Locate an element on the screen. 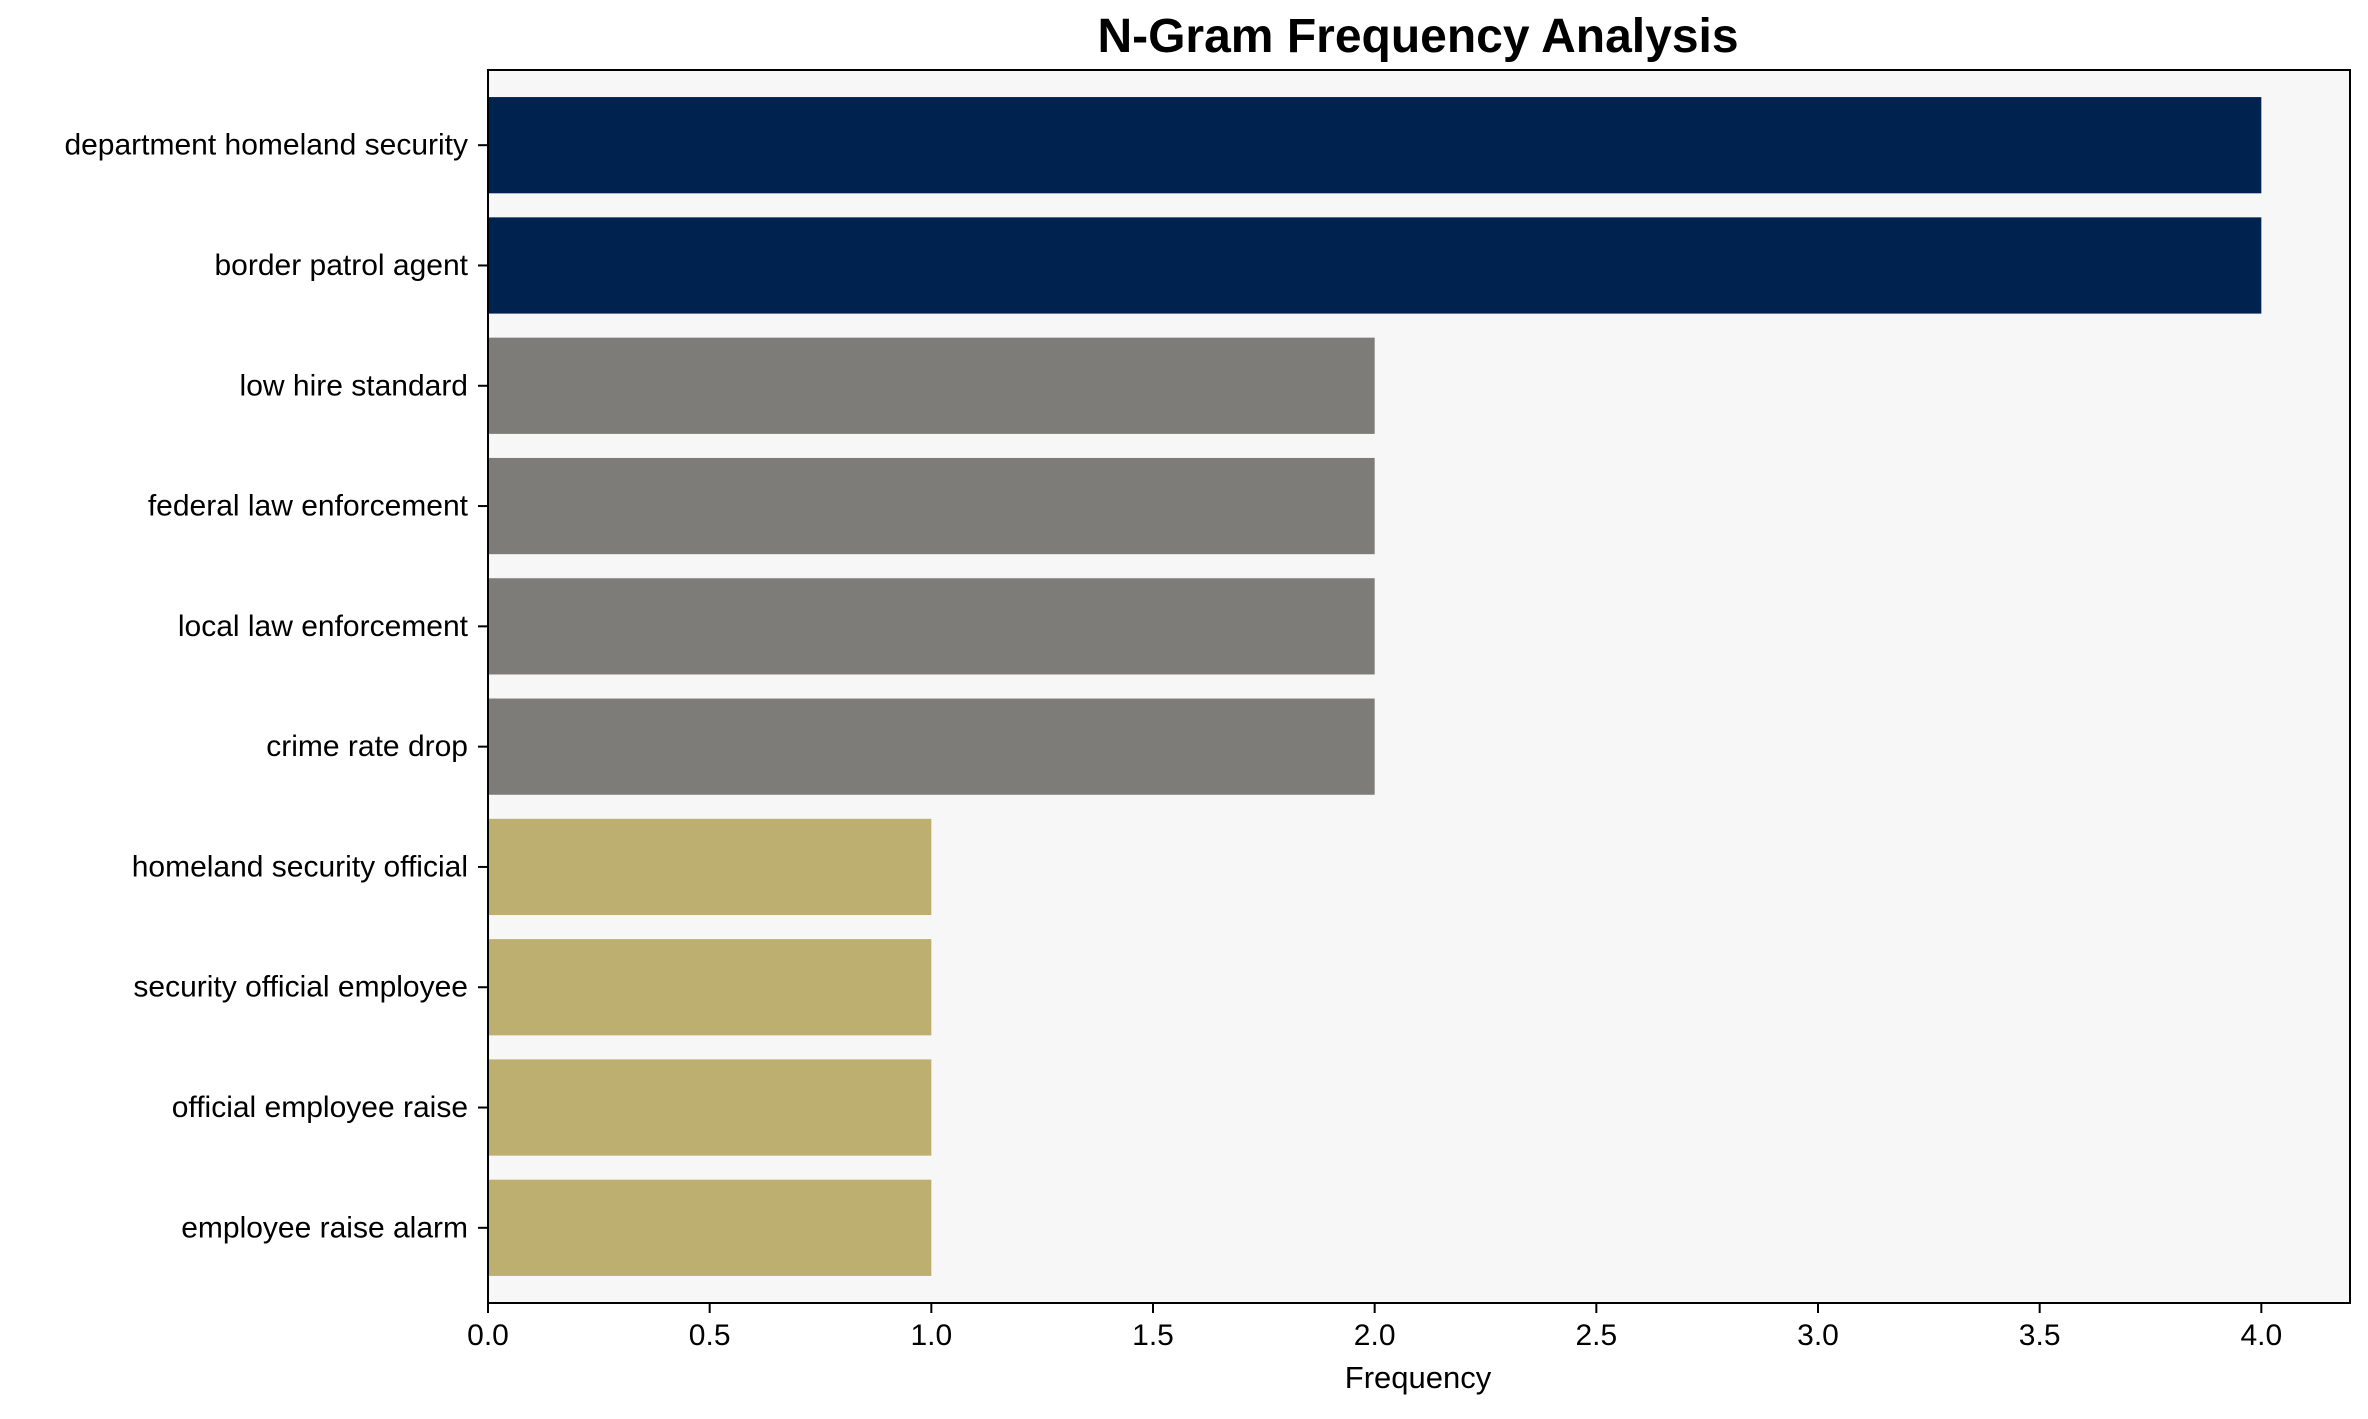 The width and height of the screenshot is (2368, 1419). y-tick-label: low hire standard is located at coordinates (354, 385).